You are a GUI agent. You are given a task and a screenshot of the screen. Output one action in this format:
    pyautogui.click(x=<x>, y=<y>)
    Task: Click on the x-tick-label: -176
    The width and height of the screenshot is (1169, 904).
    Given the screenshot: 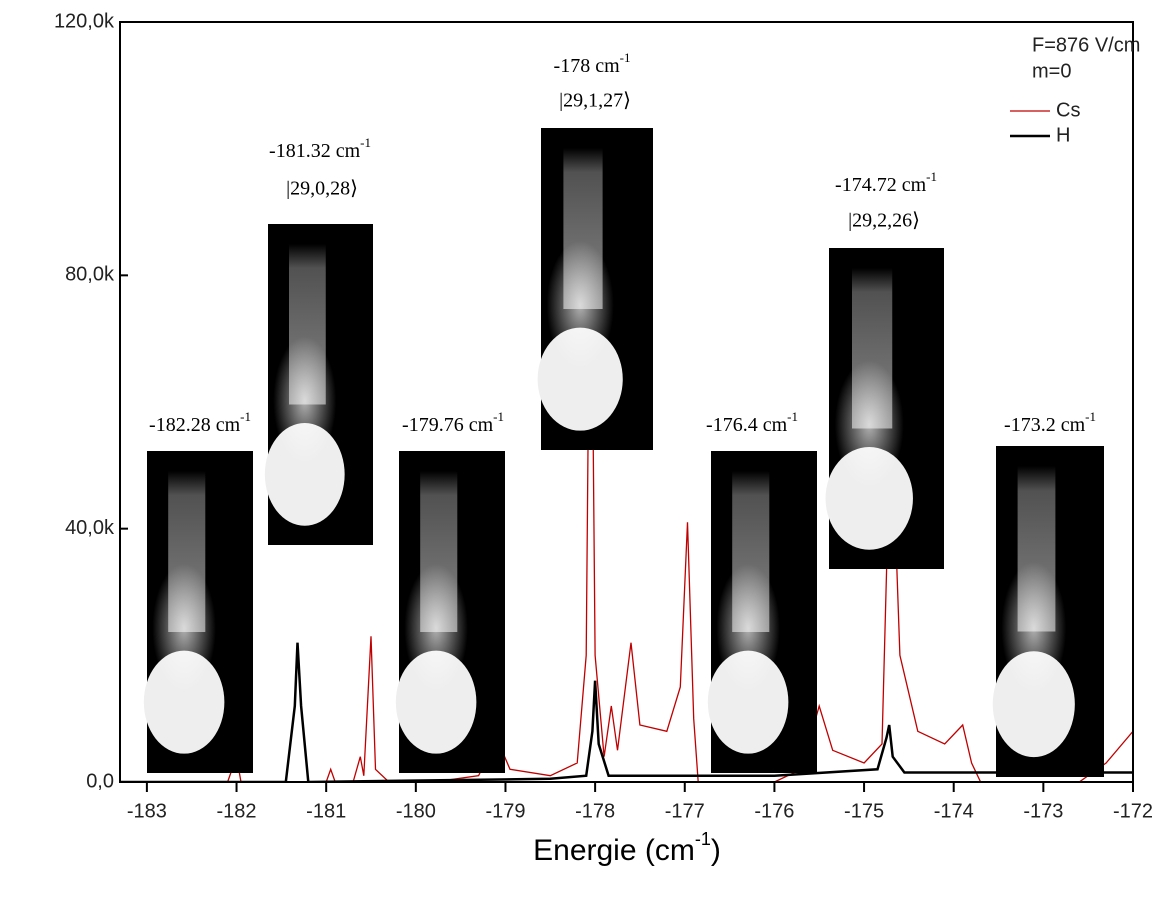 What is the action you would take?
    pyautogui.click(x=774, y=811)
    